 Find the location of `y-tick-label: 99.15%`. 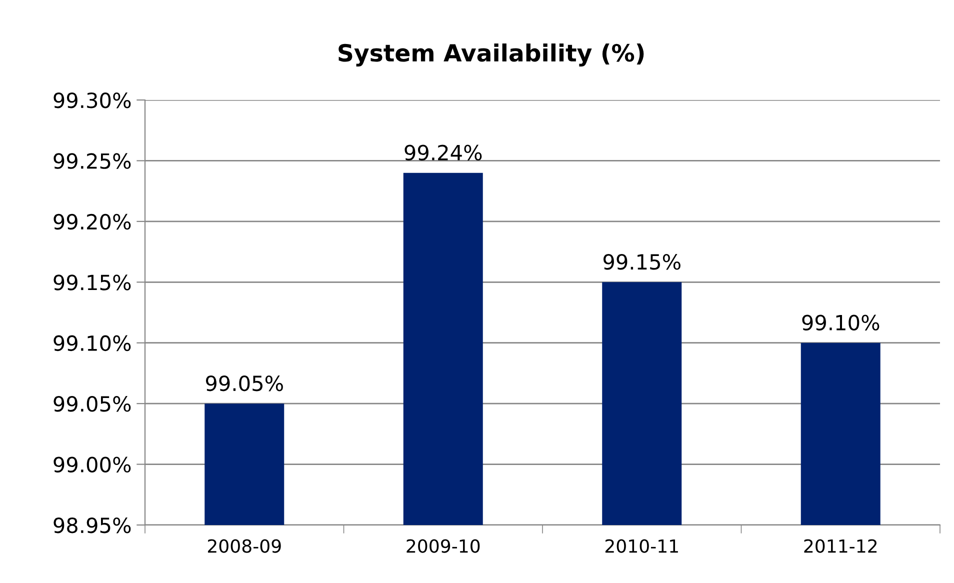

y-tick-label: 99.15% is located at coordinates (92, 282).